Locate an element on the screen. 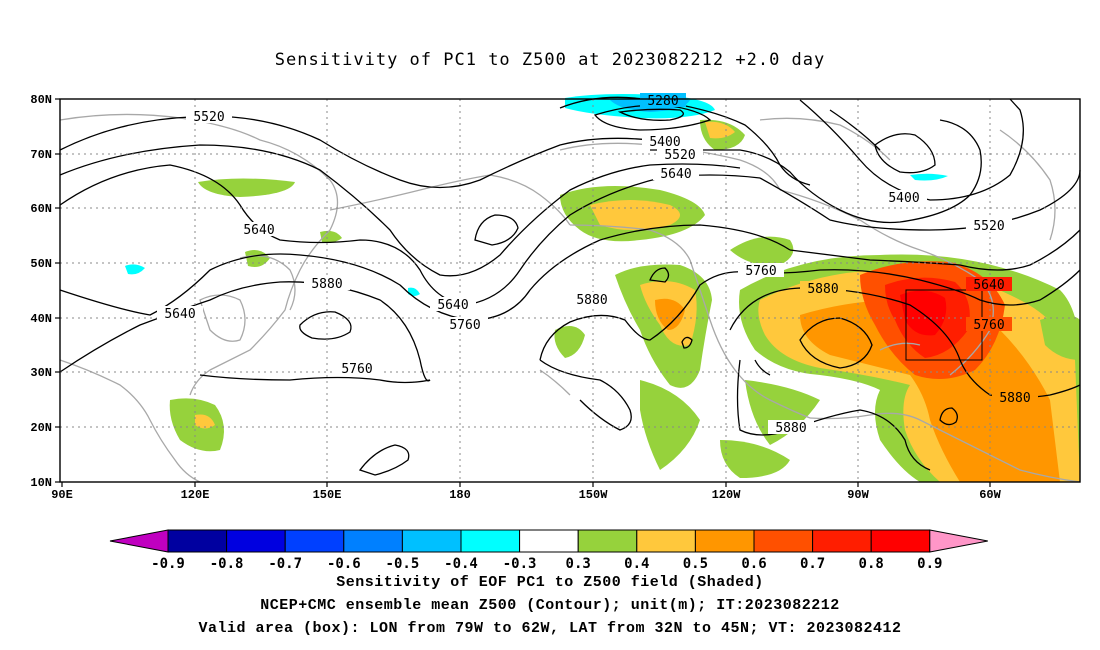  latitude-labels: 80N 70N 60N 50N 40N 30N 20N 10N is located at coordinates (41, 291).